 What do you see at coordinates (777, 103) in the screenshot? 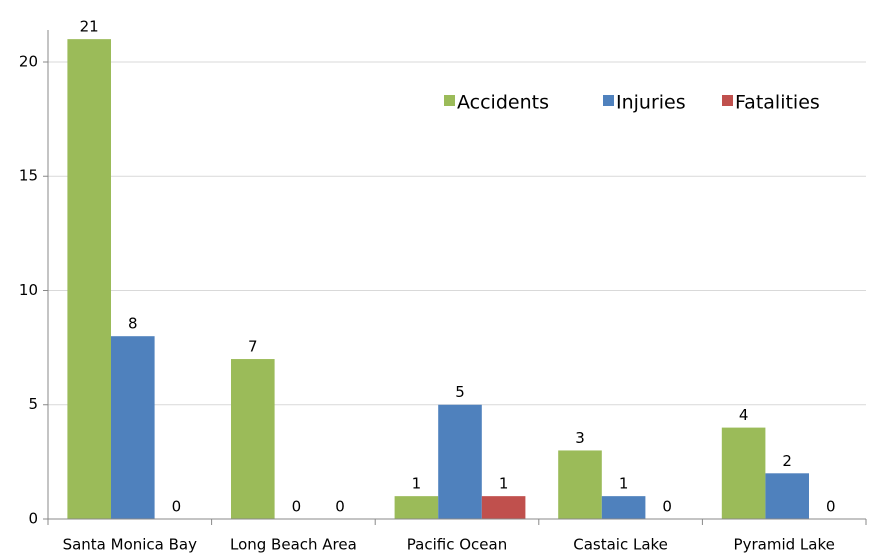
I see `legend-label: Fatalities` at bounding box center [777, 103].